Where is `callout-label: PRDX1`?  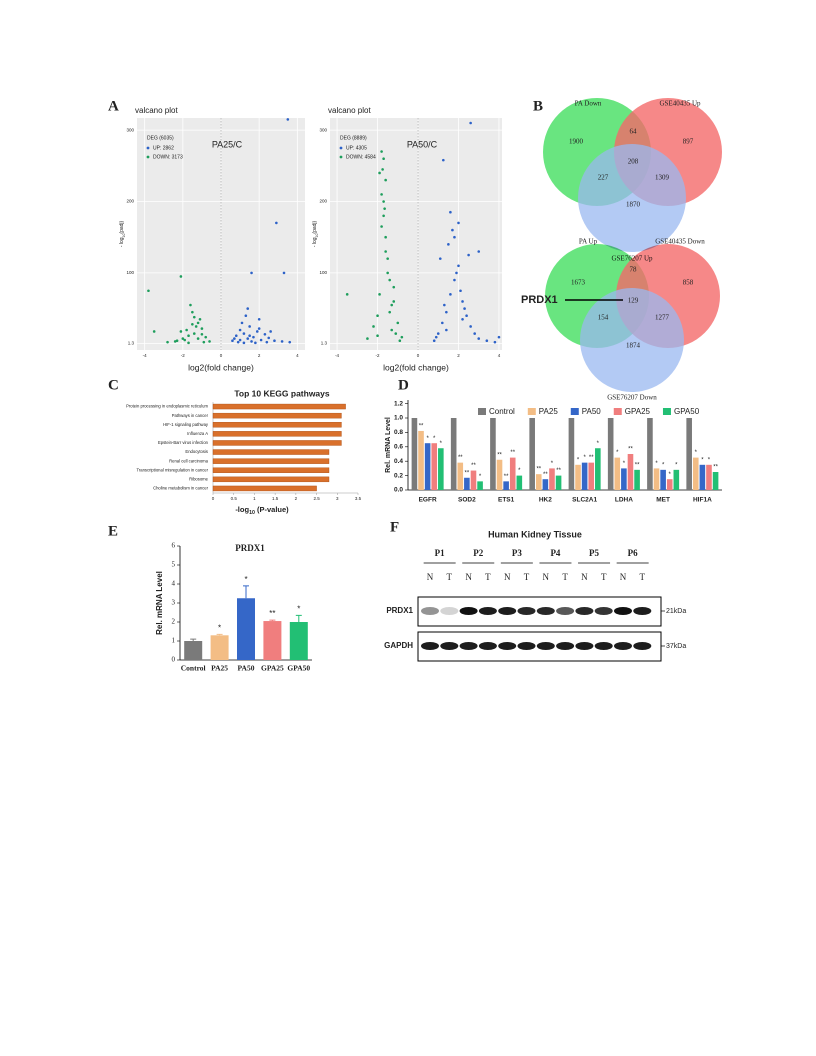
callout-label: PRDX1 is located at coordinates (539, 300).